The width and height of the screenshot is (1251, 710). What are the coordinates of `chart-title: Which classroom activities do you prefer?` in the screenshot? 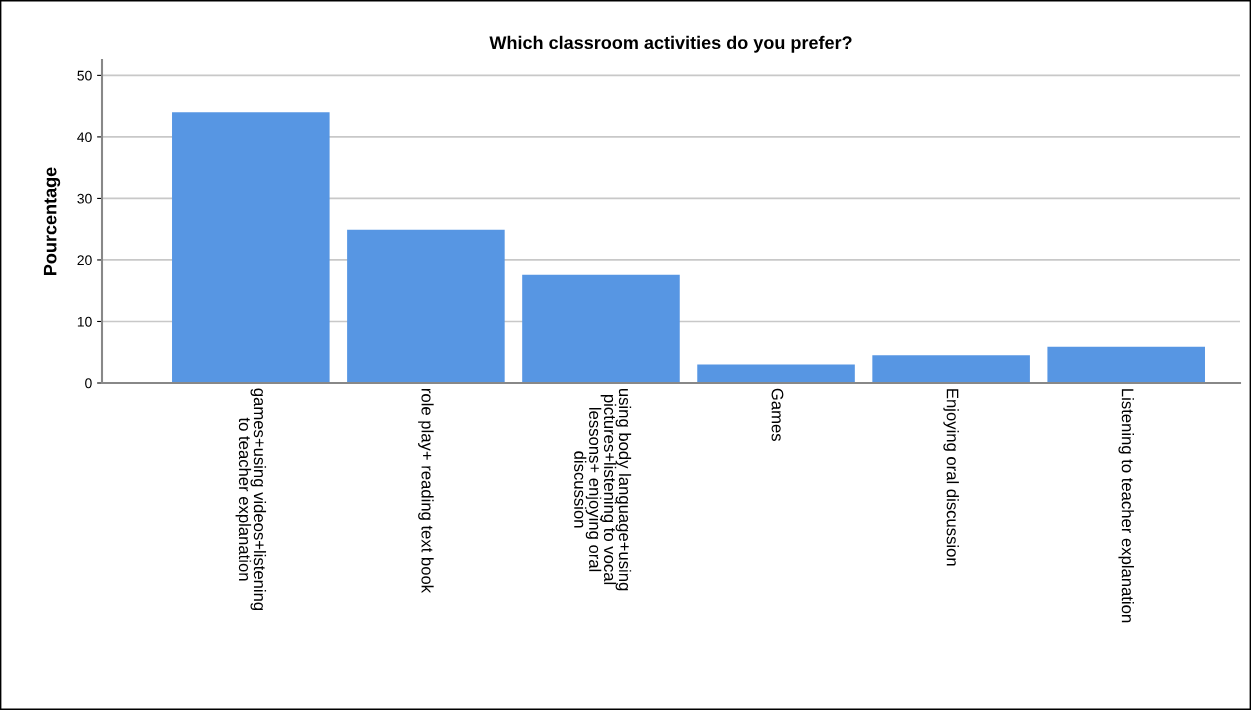 It's located at (670, 44).